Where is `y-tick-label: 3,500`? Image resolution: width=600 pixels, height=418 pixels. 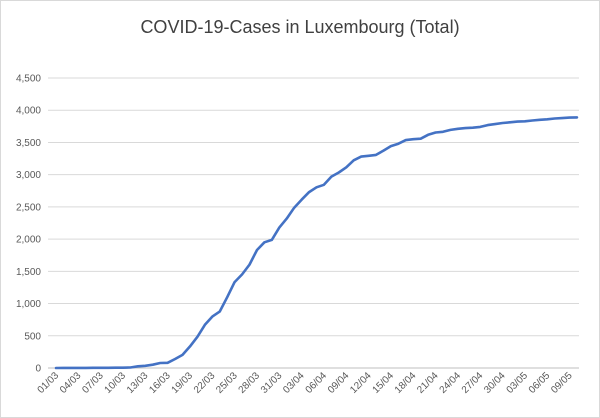 y-tick-label: 3,500 is located at coordinates (28, 143).